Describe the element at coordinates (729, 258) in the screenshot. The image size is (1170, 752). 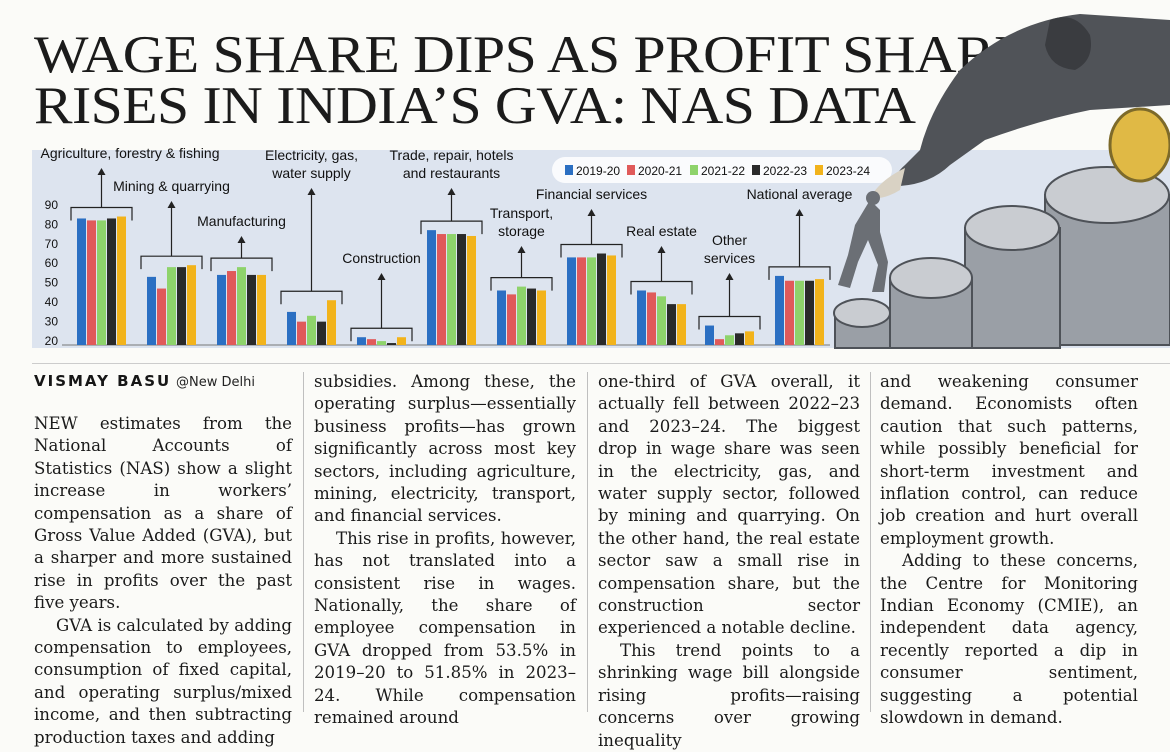
I see `category-label: services` at that location.